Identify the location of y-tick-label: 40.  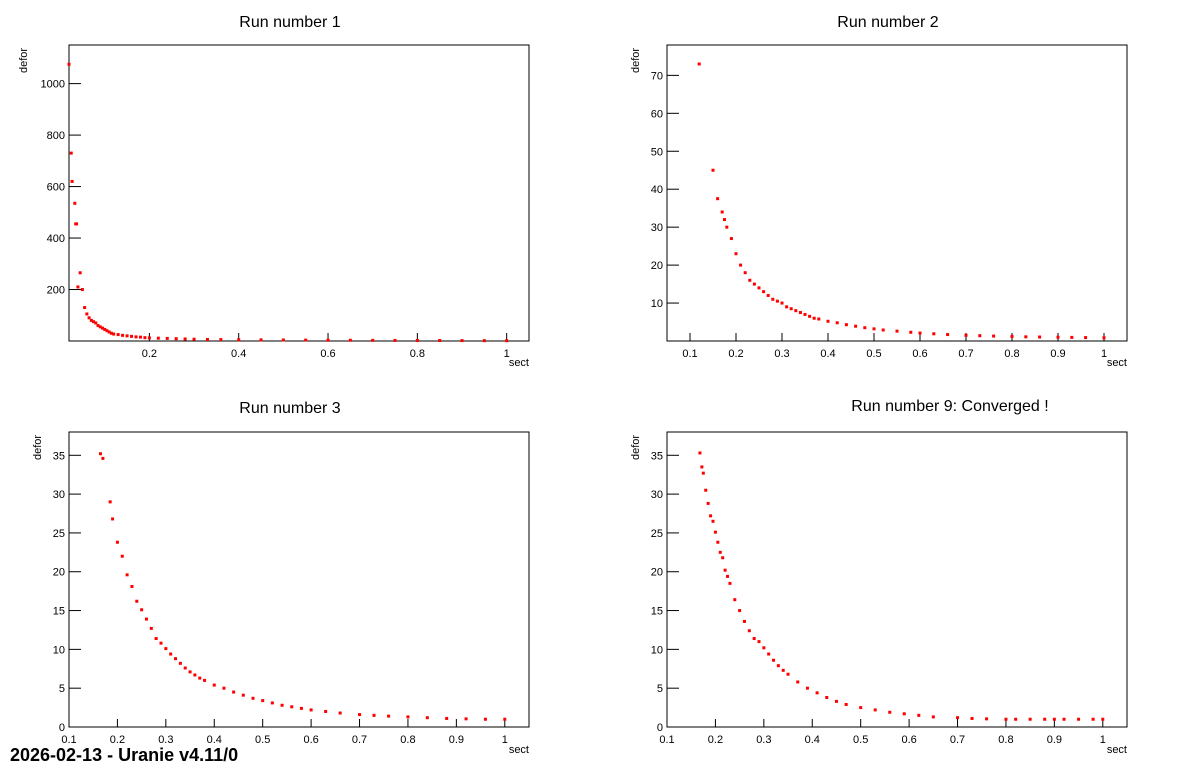
(657, 190).